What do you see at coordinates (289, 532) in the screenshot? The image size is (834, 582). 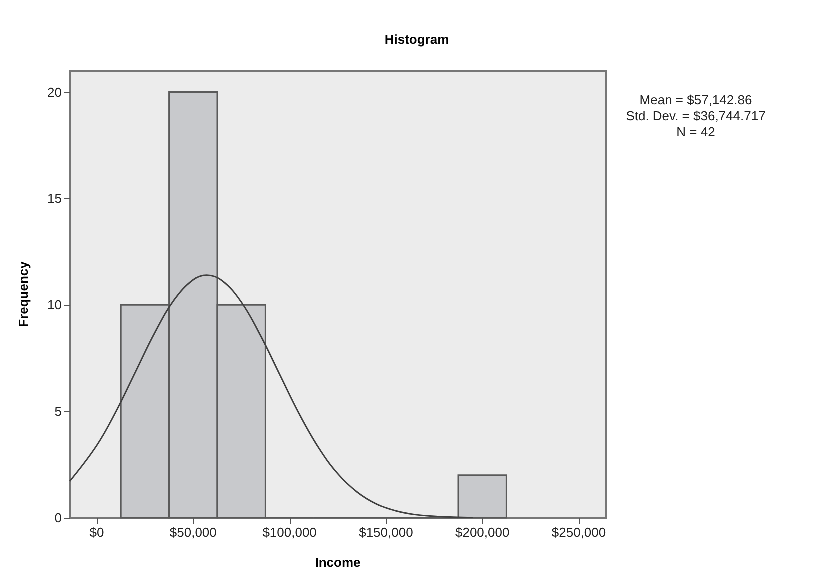 I see `x-tick-label: $100,000` at bounding box center [289, 532].